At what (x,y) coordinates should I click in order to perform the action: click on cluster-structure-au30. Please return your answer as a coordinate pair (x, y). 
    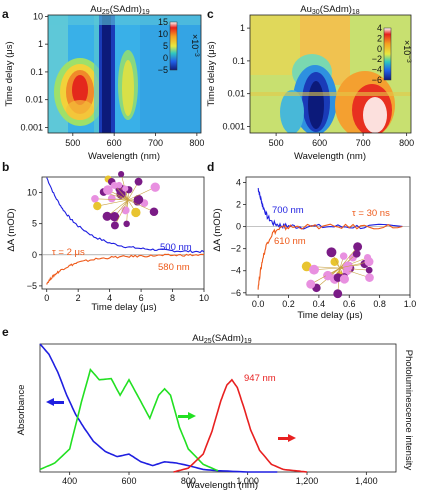
    Looking at the image, I should click on (338, 270).